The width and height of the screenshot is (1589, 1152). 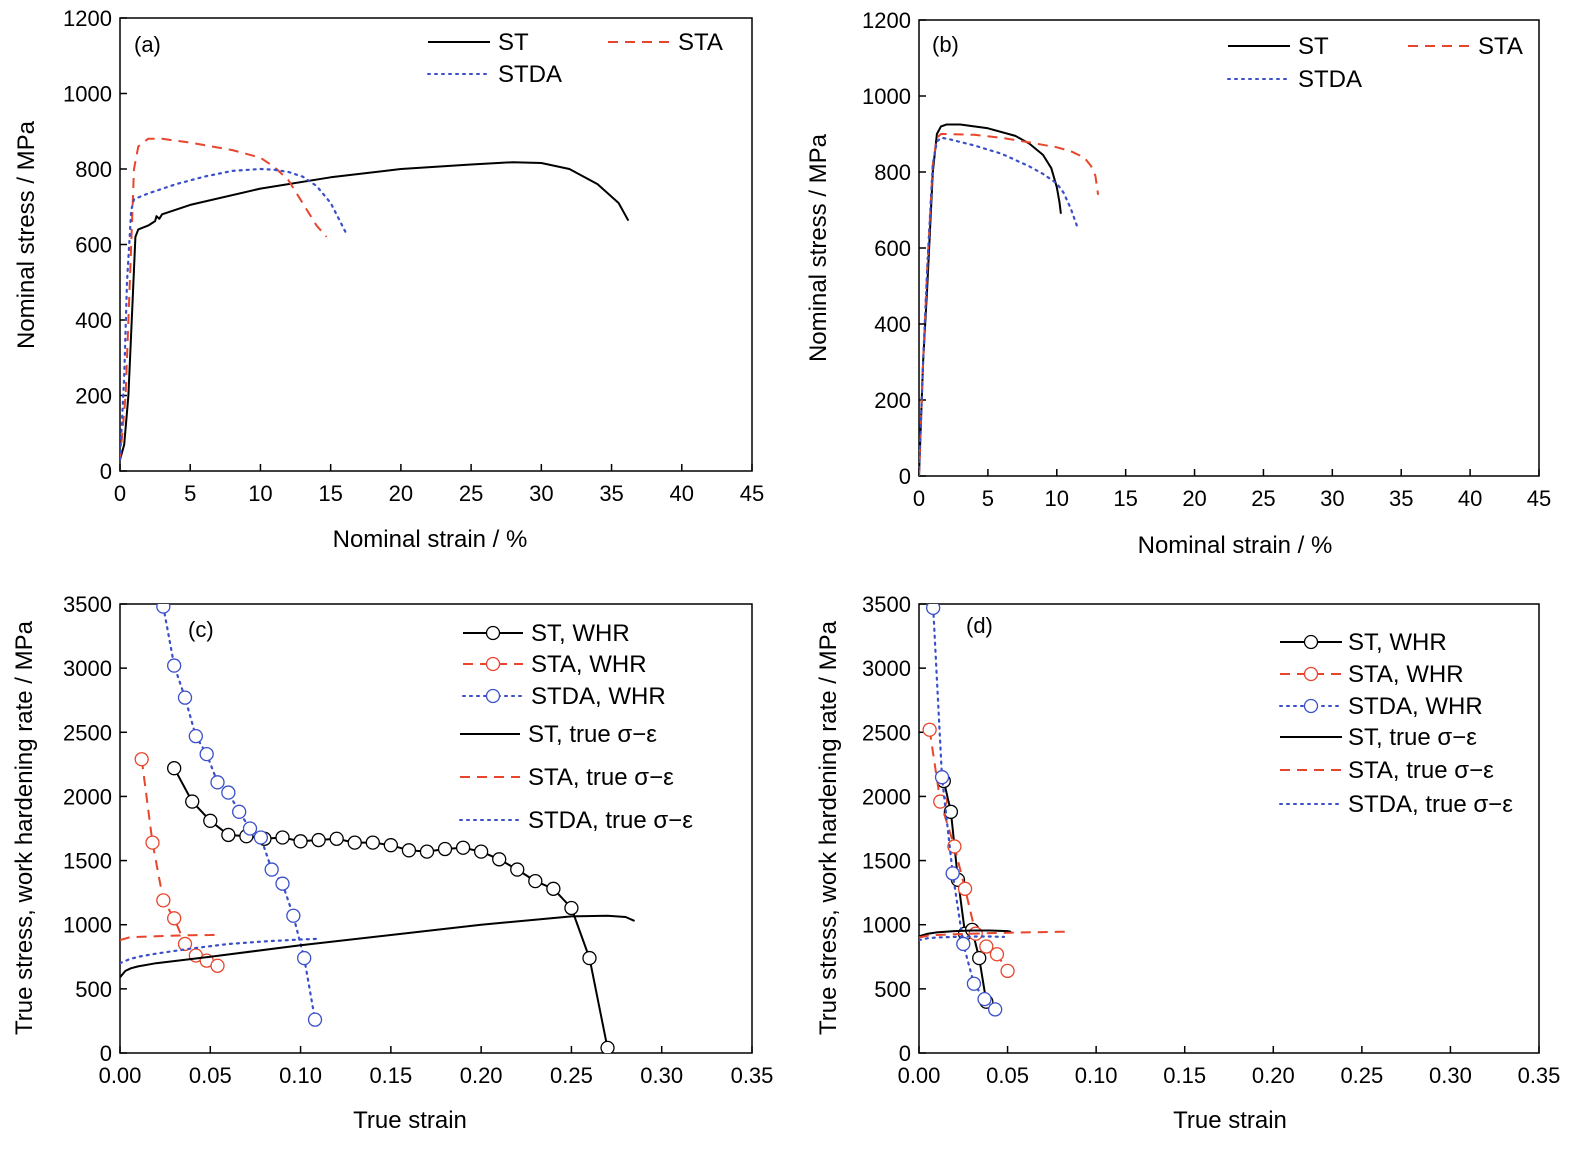 I want to click on x-tick-label: 0.35, so click(x=1539, y=1075).